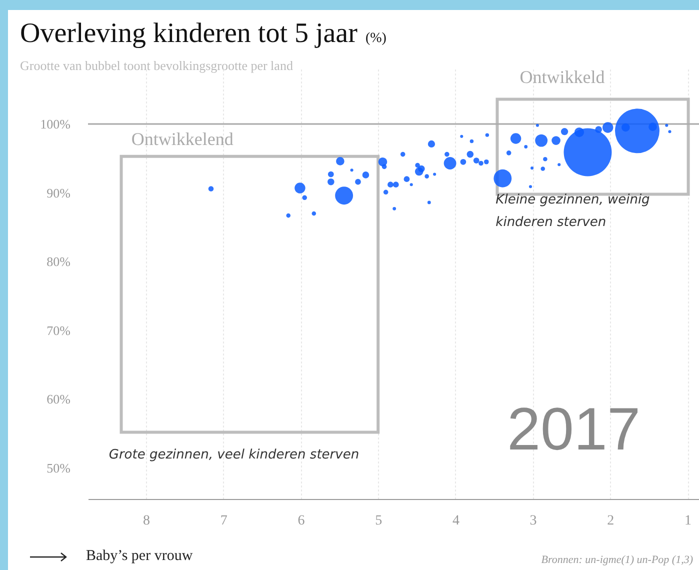 Image resolution: width=699 pixels, height=570 pixels. I want to click on text: Bronnen: un-igme(1) un-Pop (1,3), so click(617, 560).